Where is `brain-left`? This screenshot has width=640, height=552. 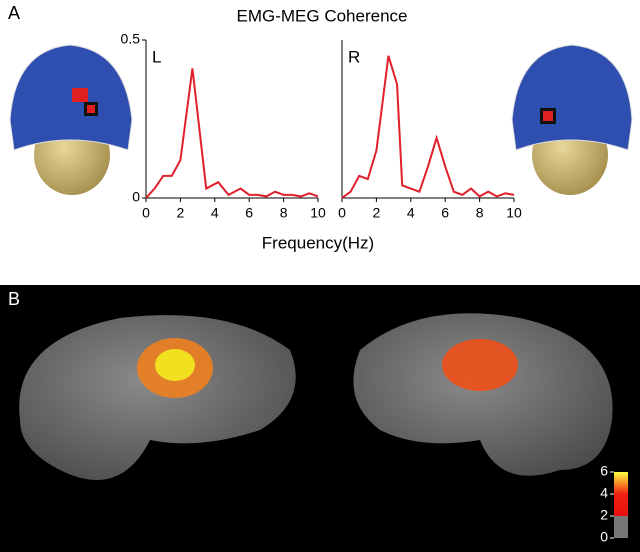 brain-left is located at coordinates (157, 397).